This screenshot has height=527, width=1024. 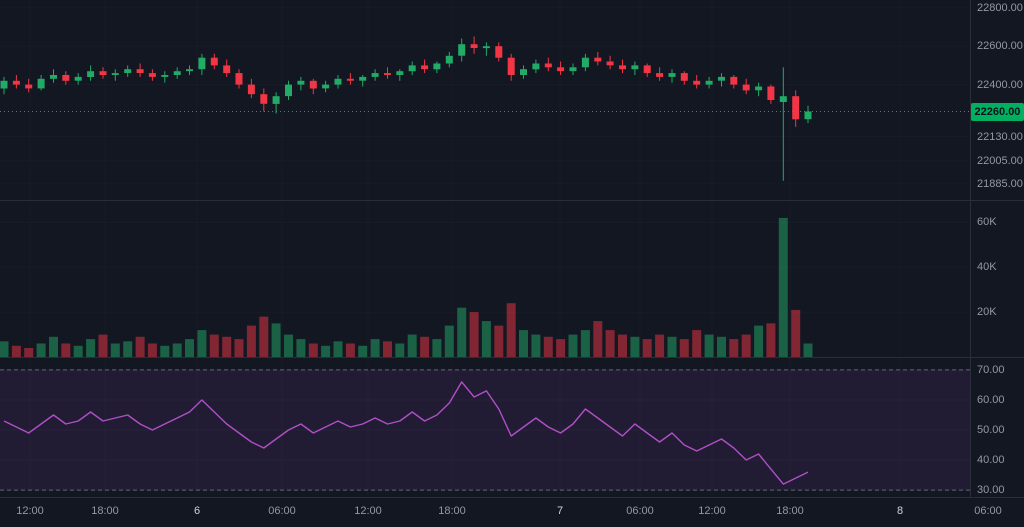 I want to click on pane-separator-rsi, so click(x=512, y=357).